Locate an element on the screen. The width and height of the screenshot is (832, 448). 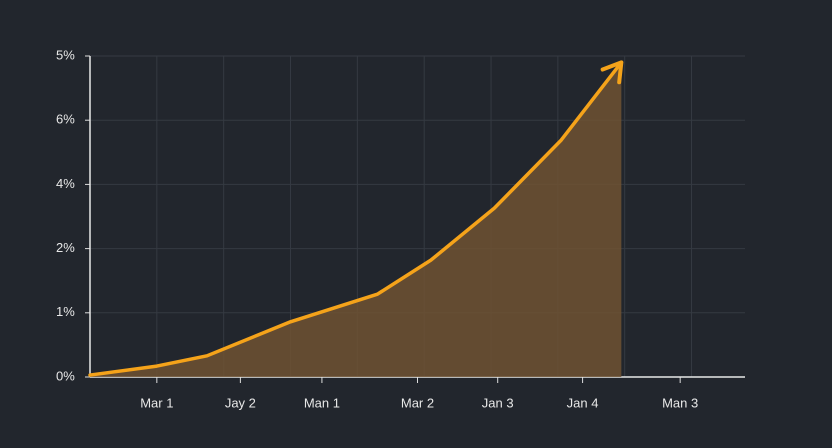
arrow-head is located at coordinates (612, 72).